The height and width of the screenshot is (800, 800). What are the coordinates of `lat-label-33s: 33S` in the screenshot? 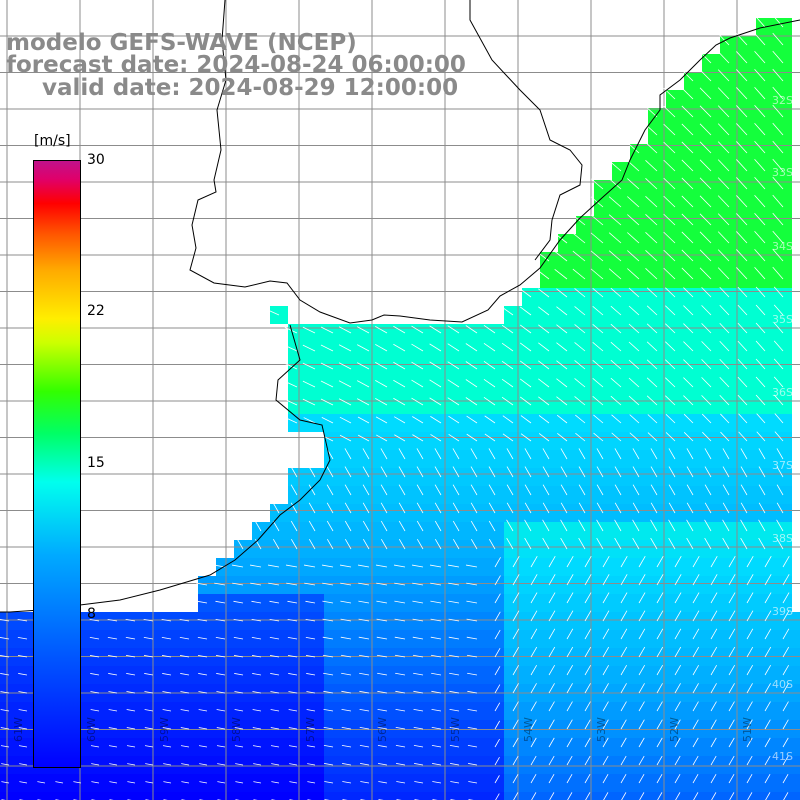 It's located at (782, 172).